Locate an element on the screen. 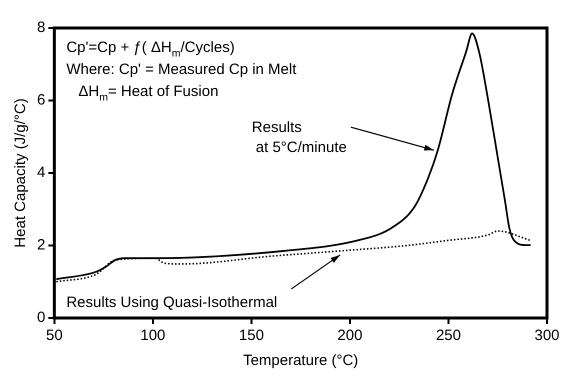  y-tick-label: 4 is located at coordinates (41, 173).